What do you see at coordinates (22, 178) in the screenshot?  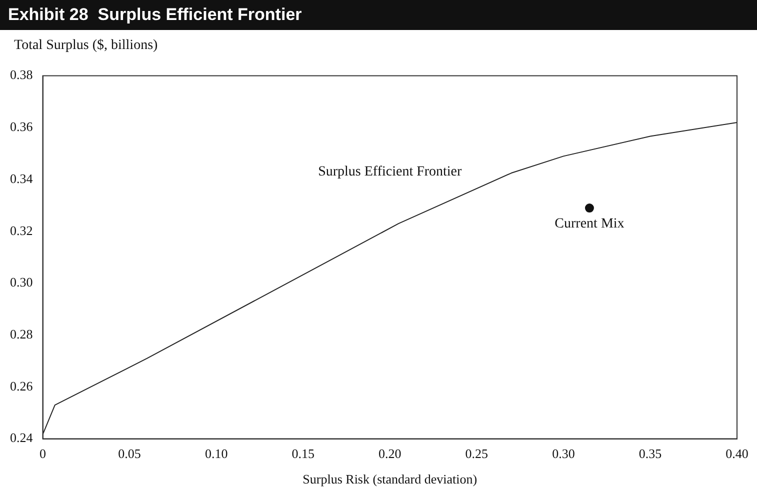 I see `y-tick-label: 0.34` at bounding box center [22, 178].